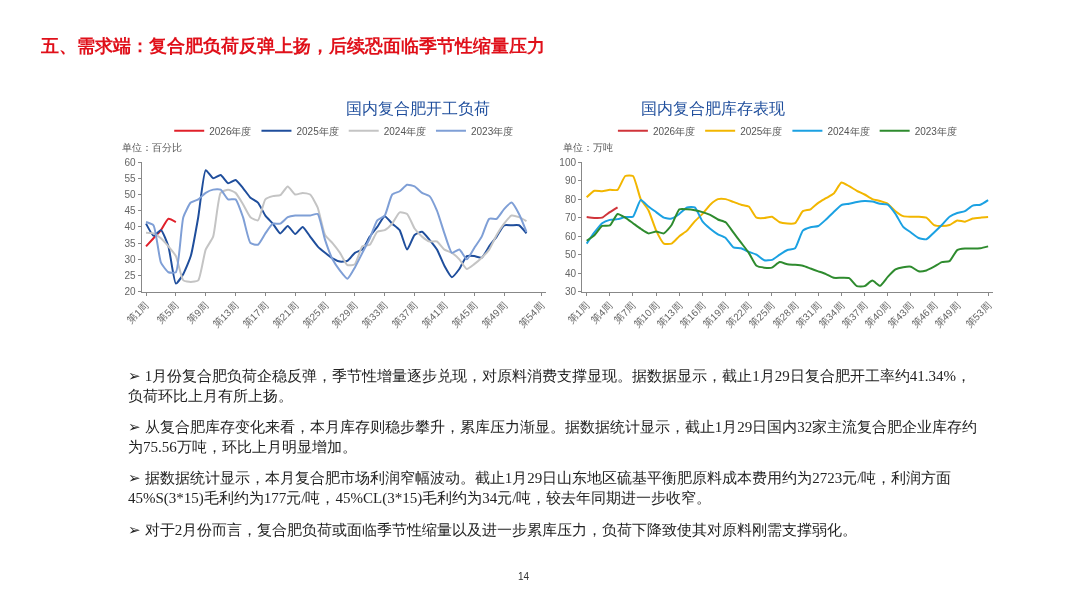 This screenshot has width=1080, height=607. What do you see at coordinates (418, 108) in the screenshot?
I see `chart-title: 国内复合肥开工负荷` at bounding box center [418, 108].